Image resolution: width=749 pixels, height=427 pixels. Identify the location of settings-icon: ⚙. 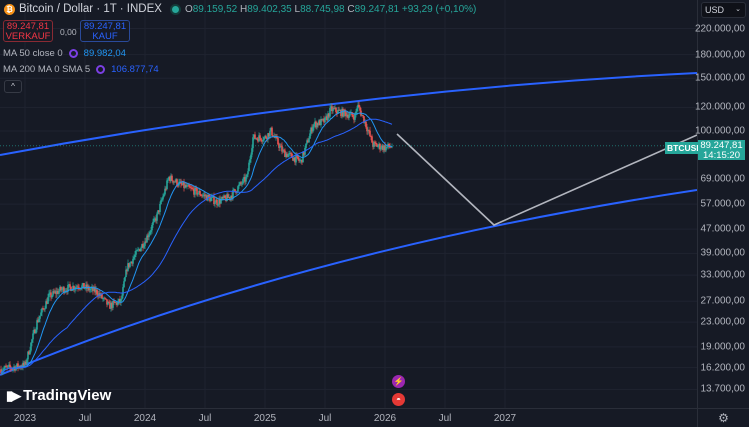
(723, 417).